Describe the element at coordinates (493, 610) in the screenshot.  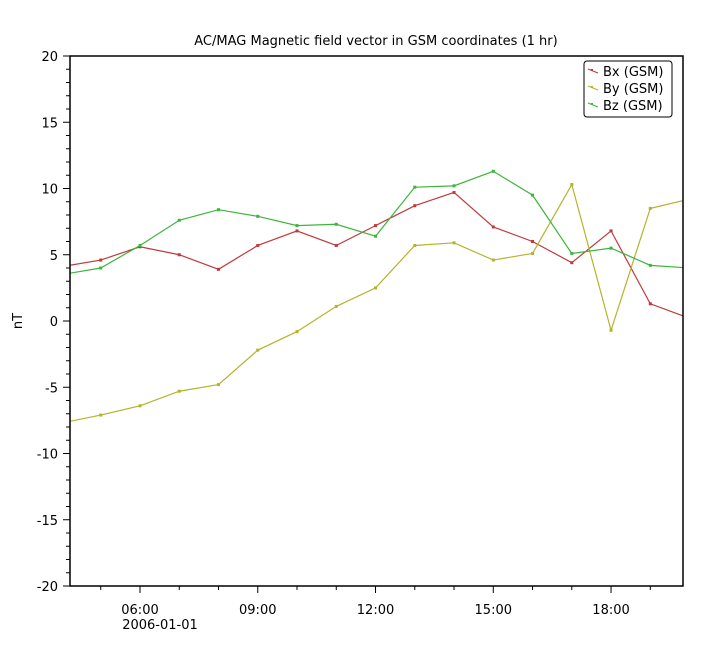
I see `x-tick-label: 15:00` at that location.